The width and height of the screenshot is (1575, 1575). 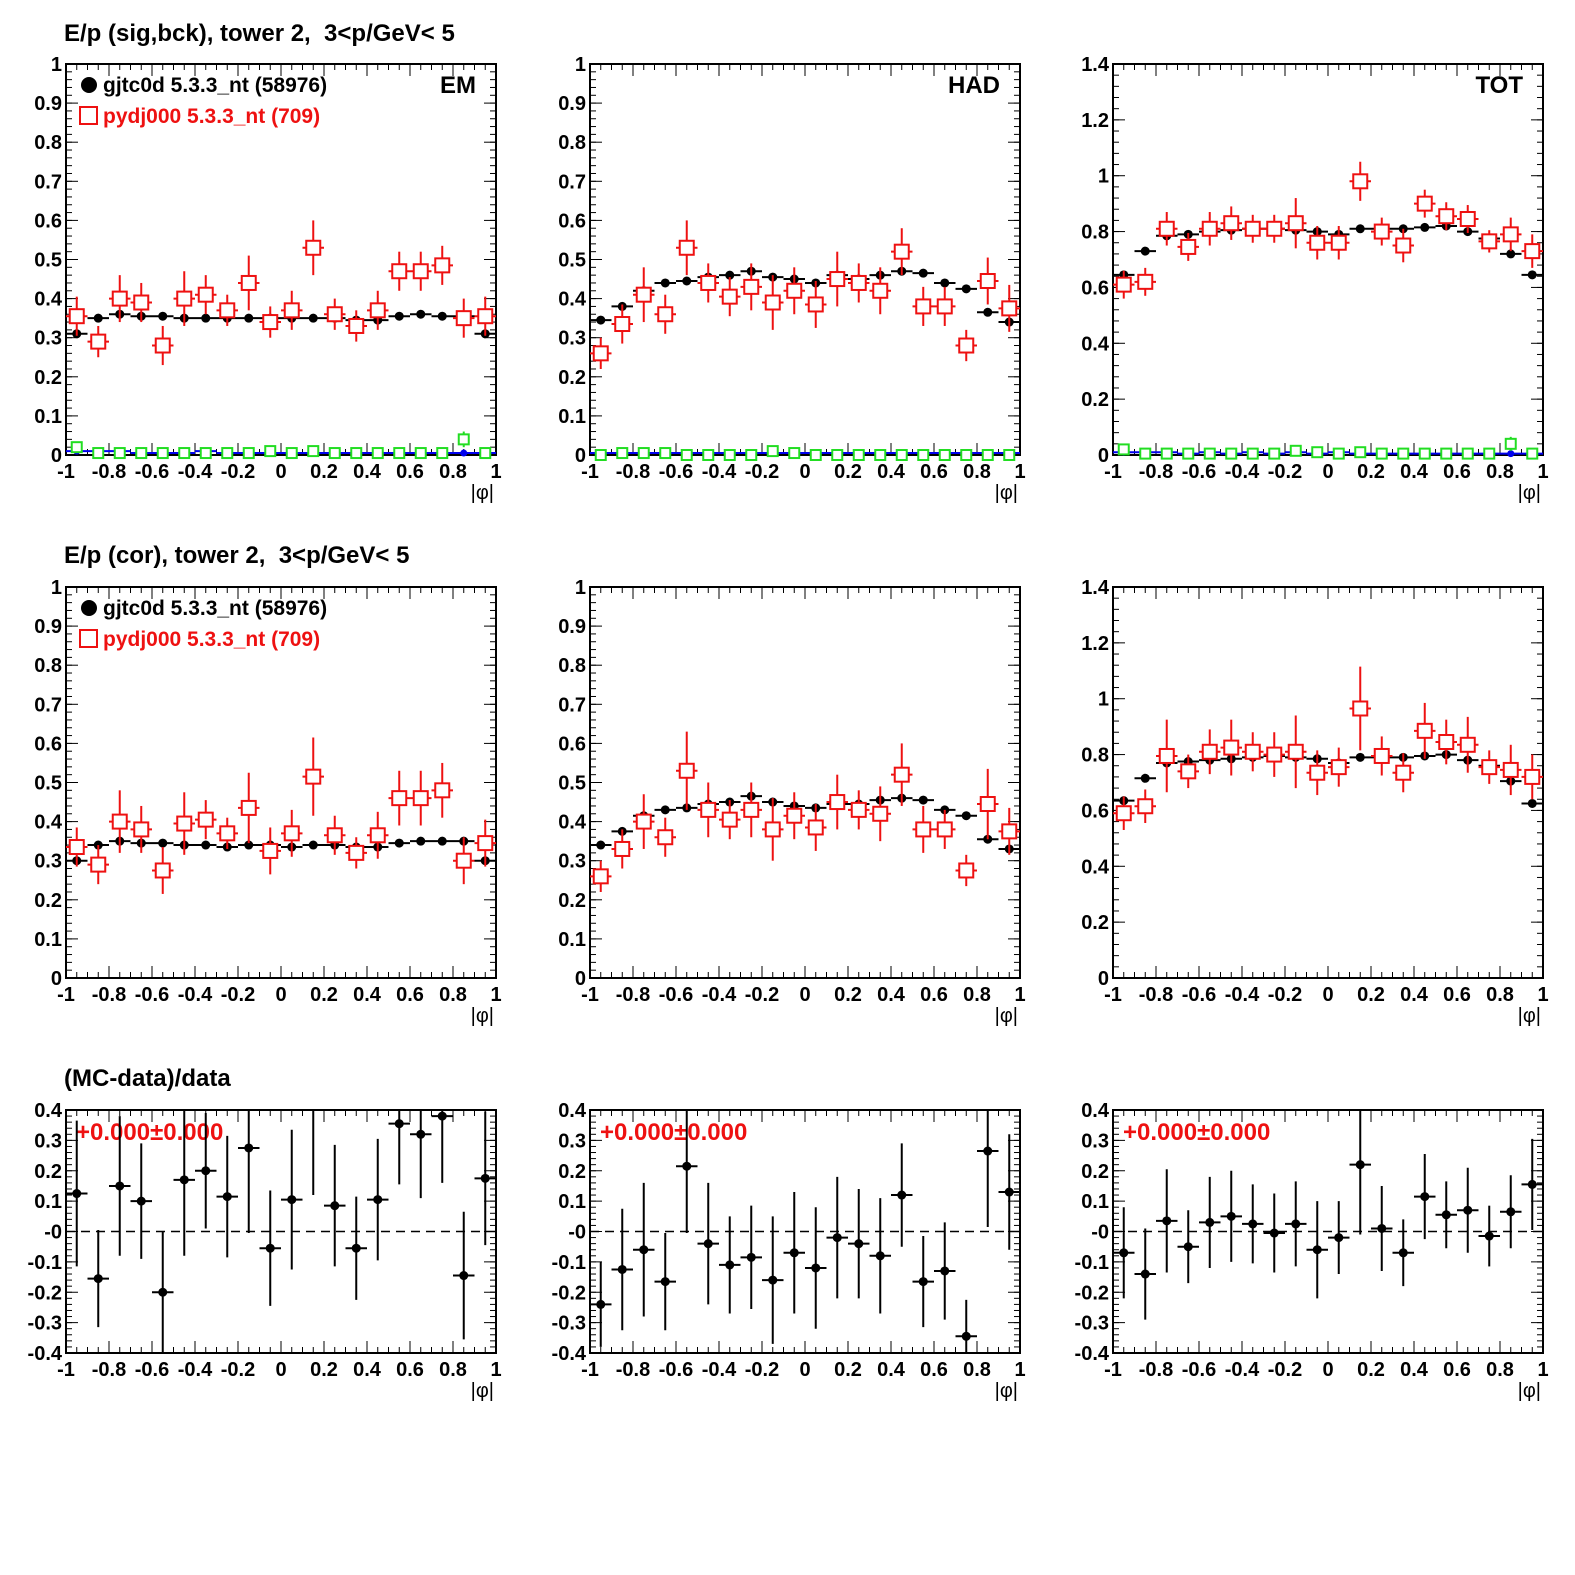 I want to click on y-tick-label: -0.1, so click(x=569, y=1263).